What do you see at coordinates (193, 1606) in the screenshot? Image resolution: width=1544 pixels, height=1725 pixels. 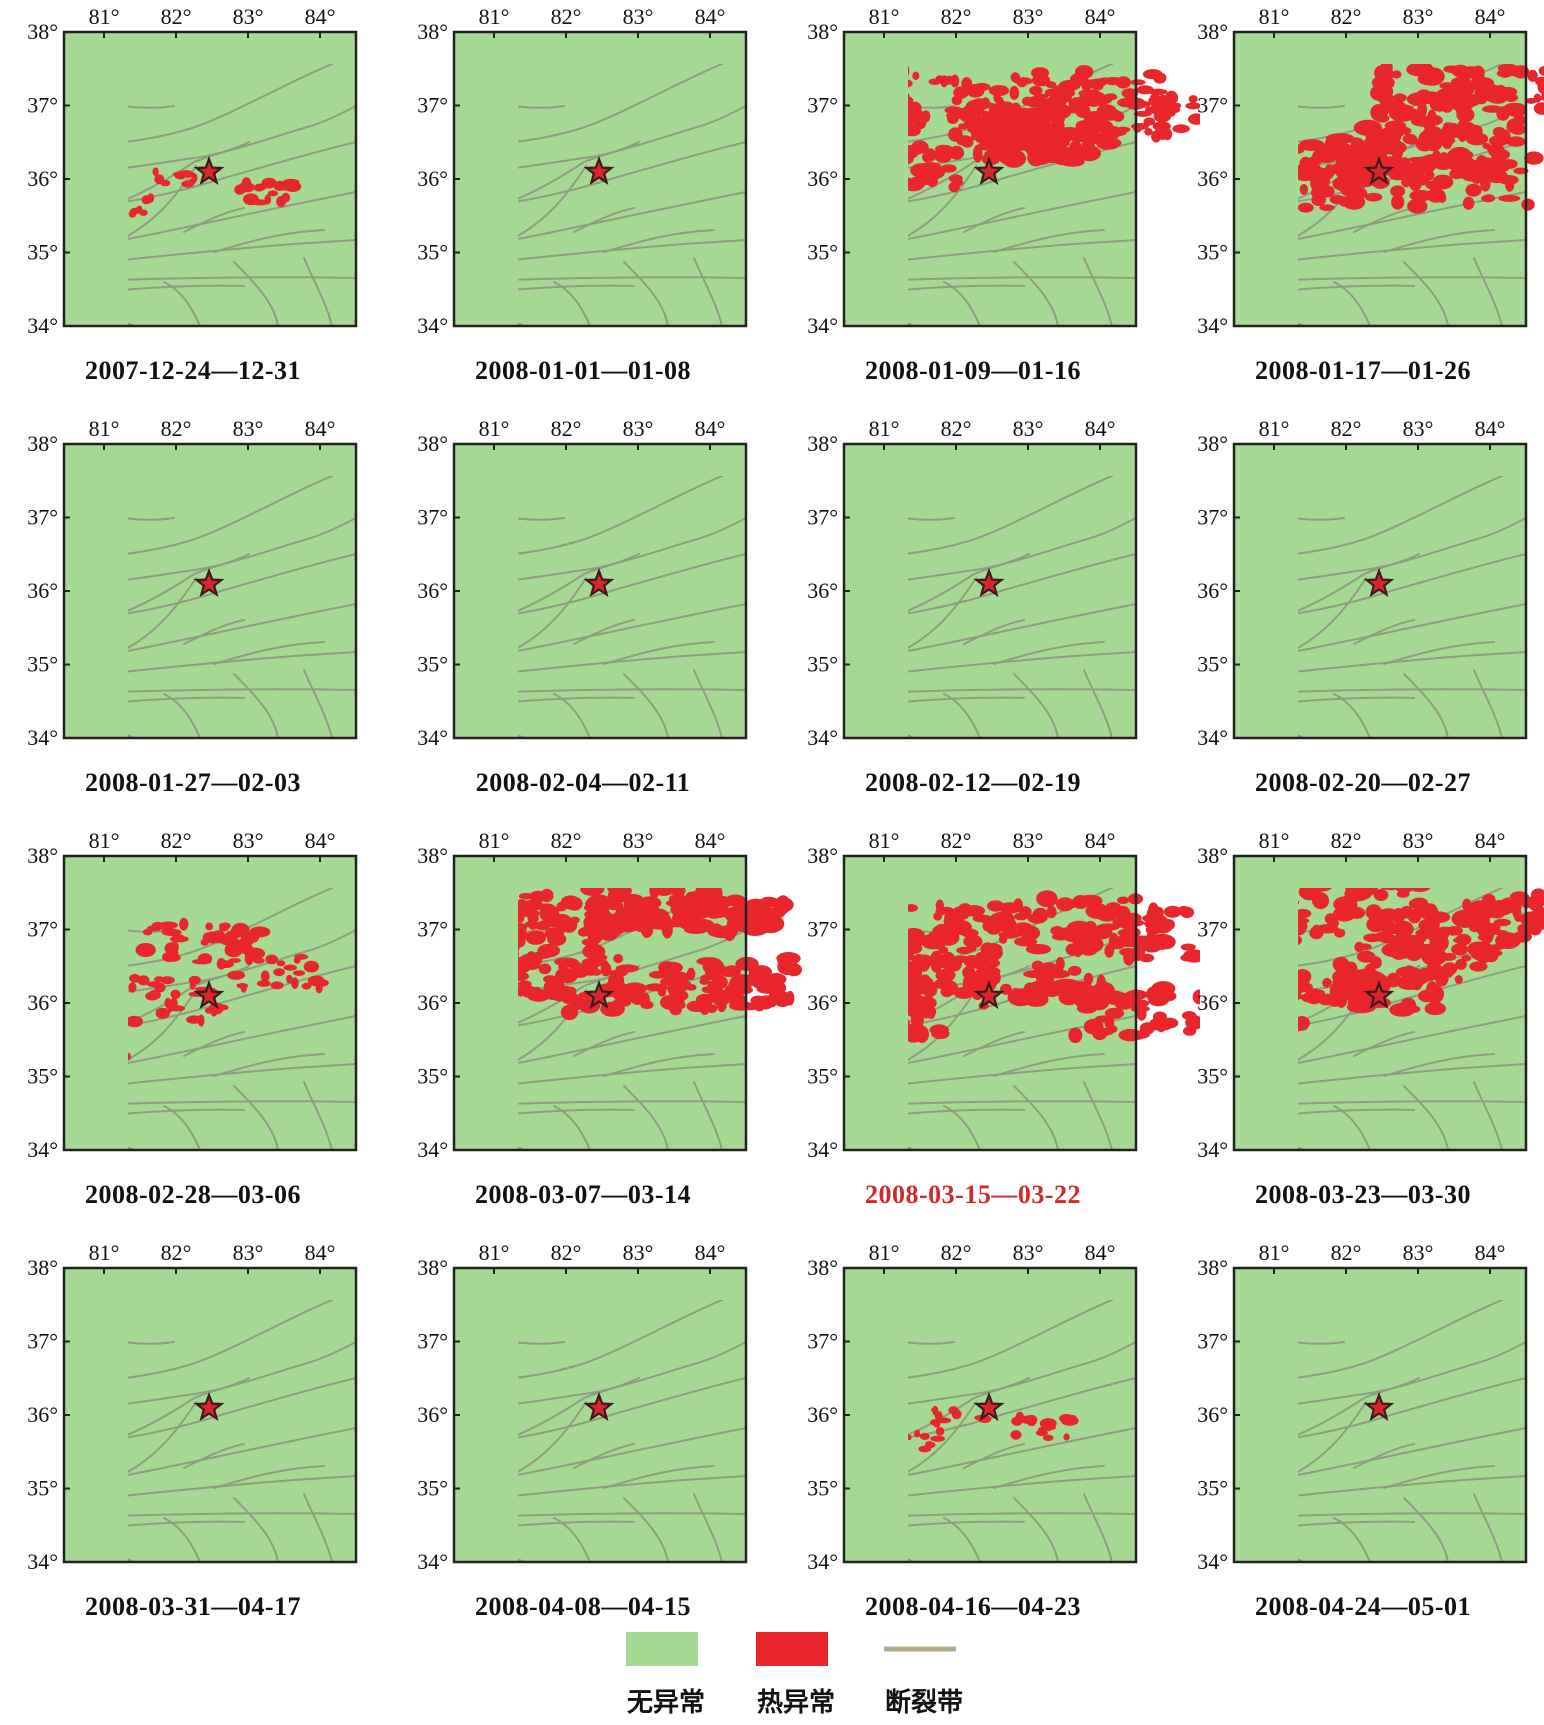 I see `panel-date-caption: 2008-03-31—04-17` at bounding box center [193, 1606].